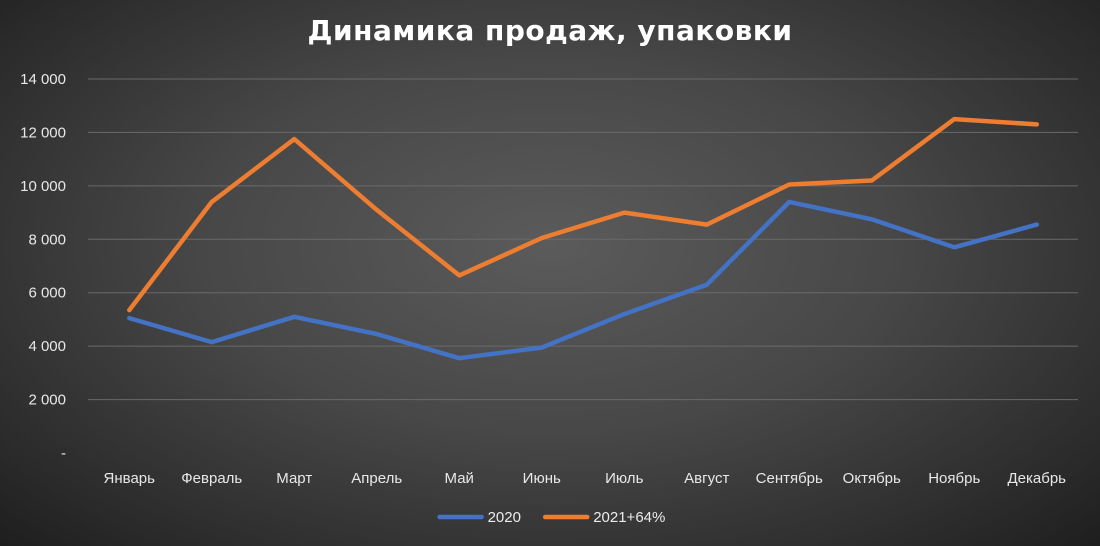 Image resolution: width=1100 pixels, height=546 pixels. I want to click on x-tick-label: Февраль, so click(211, 478).